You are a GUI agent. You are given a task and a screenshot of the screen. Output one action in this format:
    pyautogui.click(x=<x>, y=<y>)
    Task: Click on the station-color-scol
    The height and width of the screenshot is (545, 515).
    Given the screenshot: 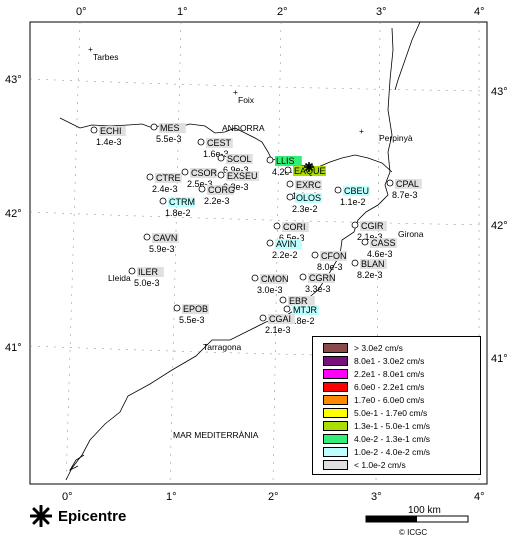 What is the action you would take?
    pyautogui.click(x=239, y=159)
    